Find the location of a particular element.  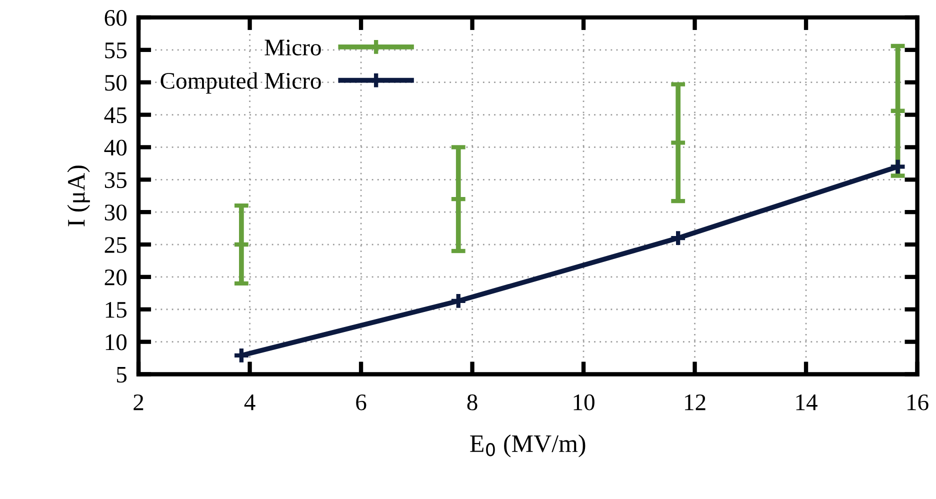

x-tick-label: 14 is located at coordinates (807, 402).